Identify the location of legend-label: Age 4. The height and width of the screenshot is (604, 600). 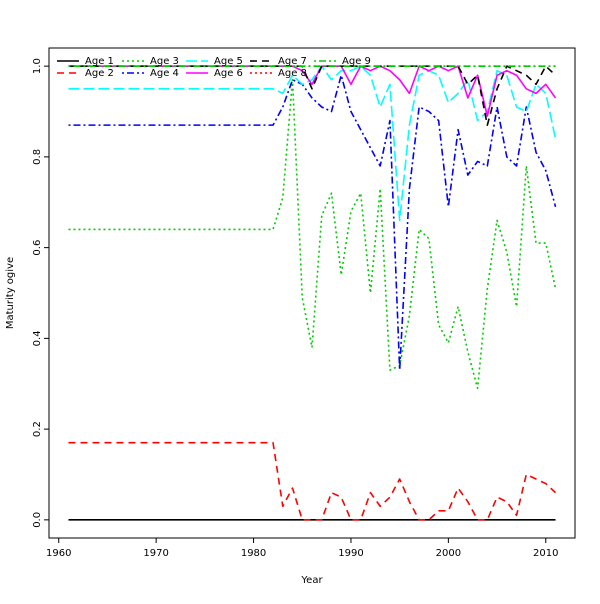
(164, 73).